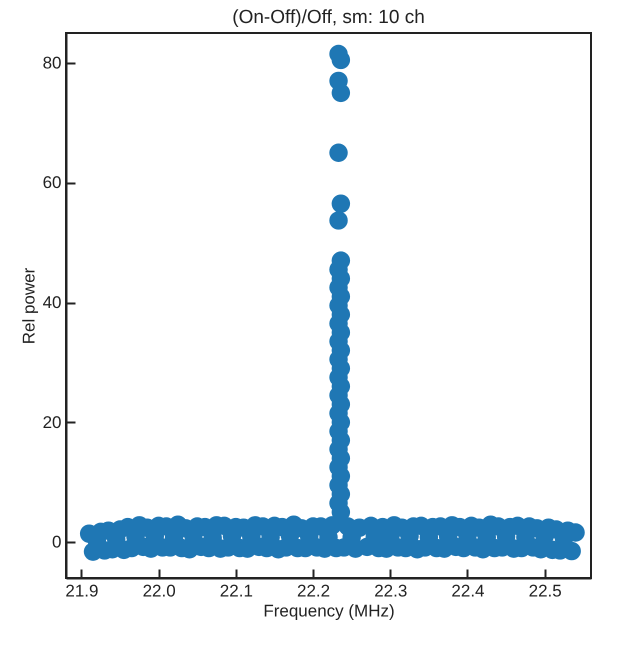  Describe the element at coordinates (159, 591) in the screenshot. I see `x-tick-label: 22.0` at that location.